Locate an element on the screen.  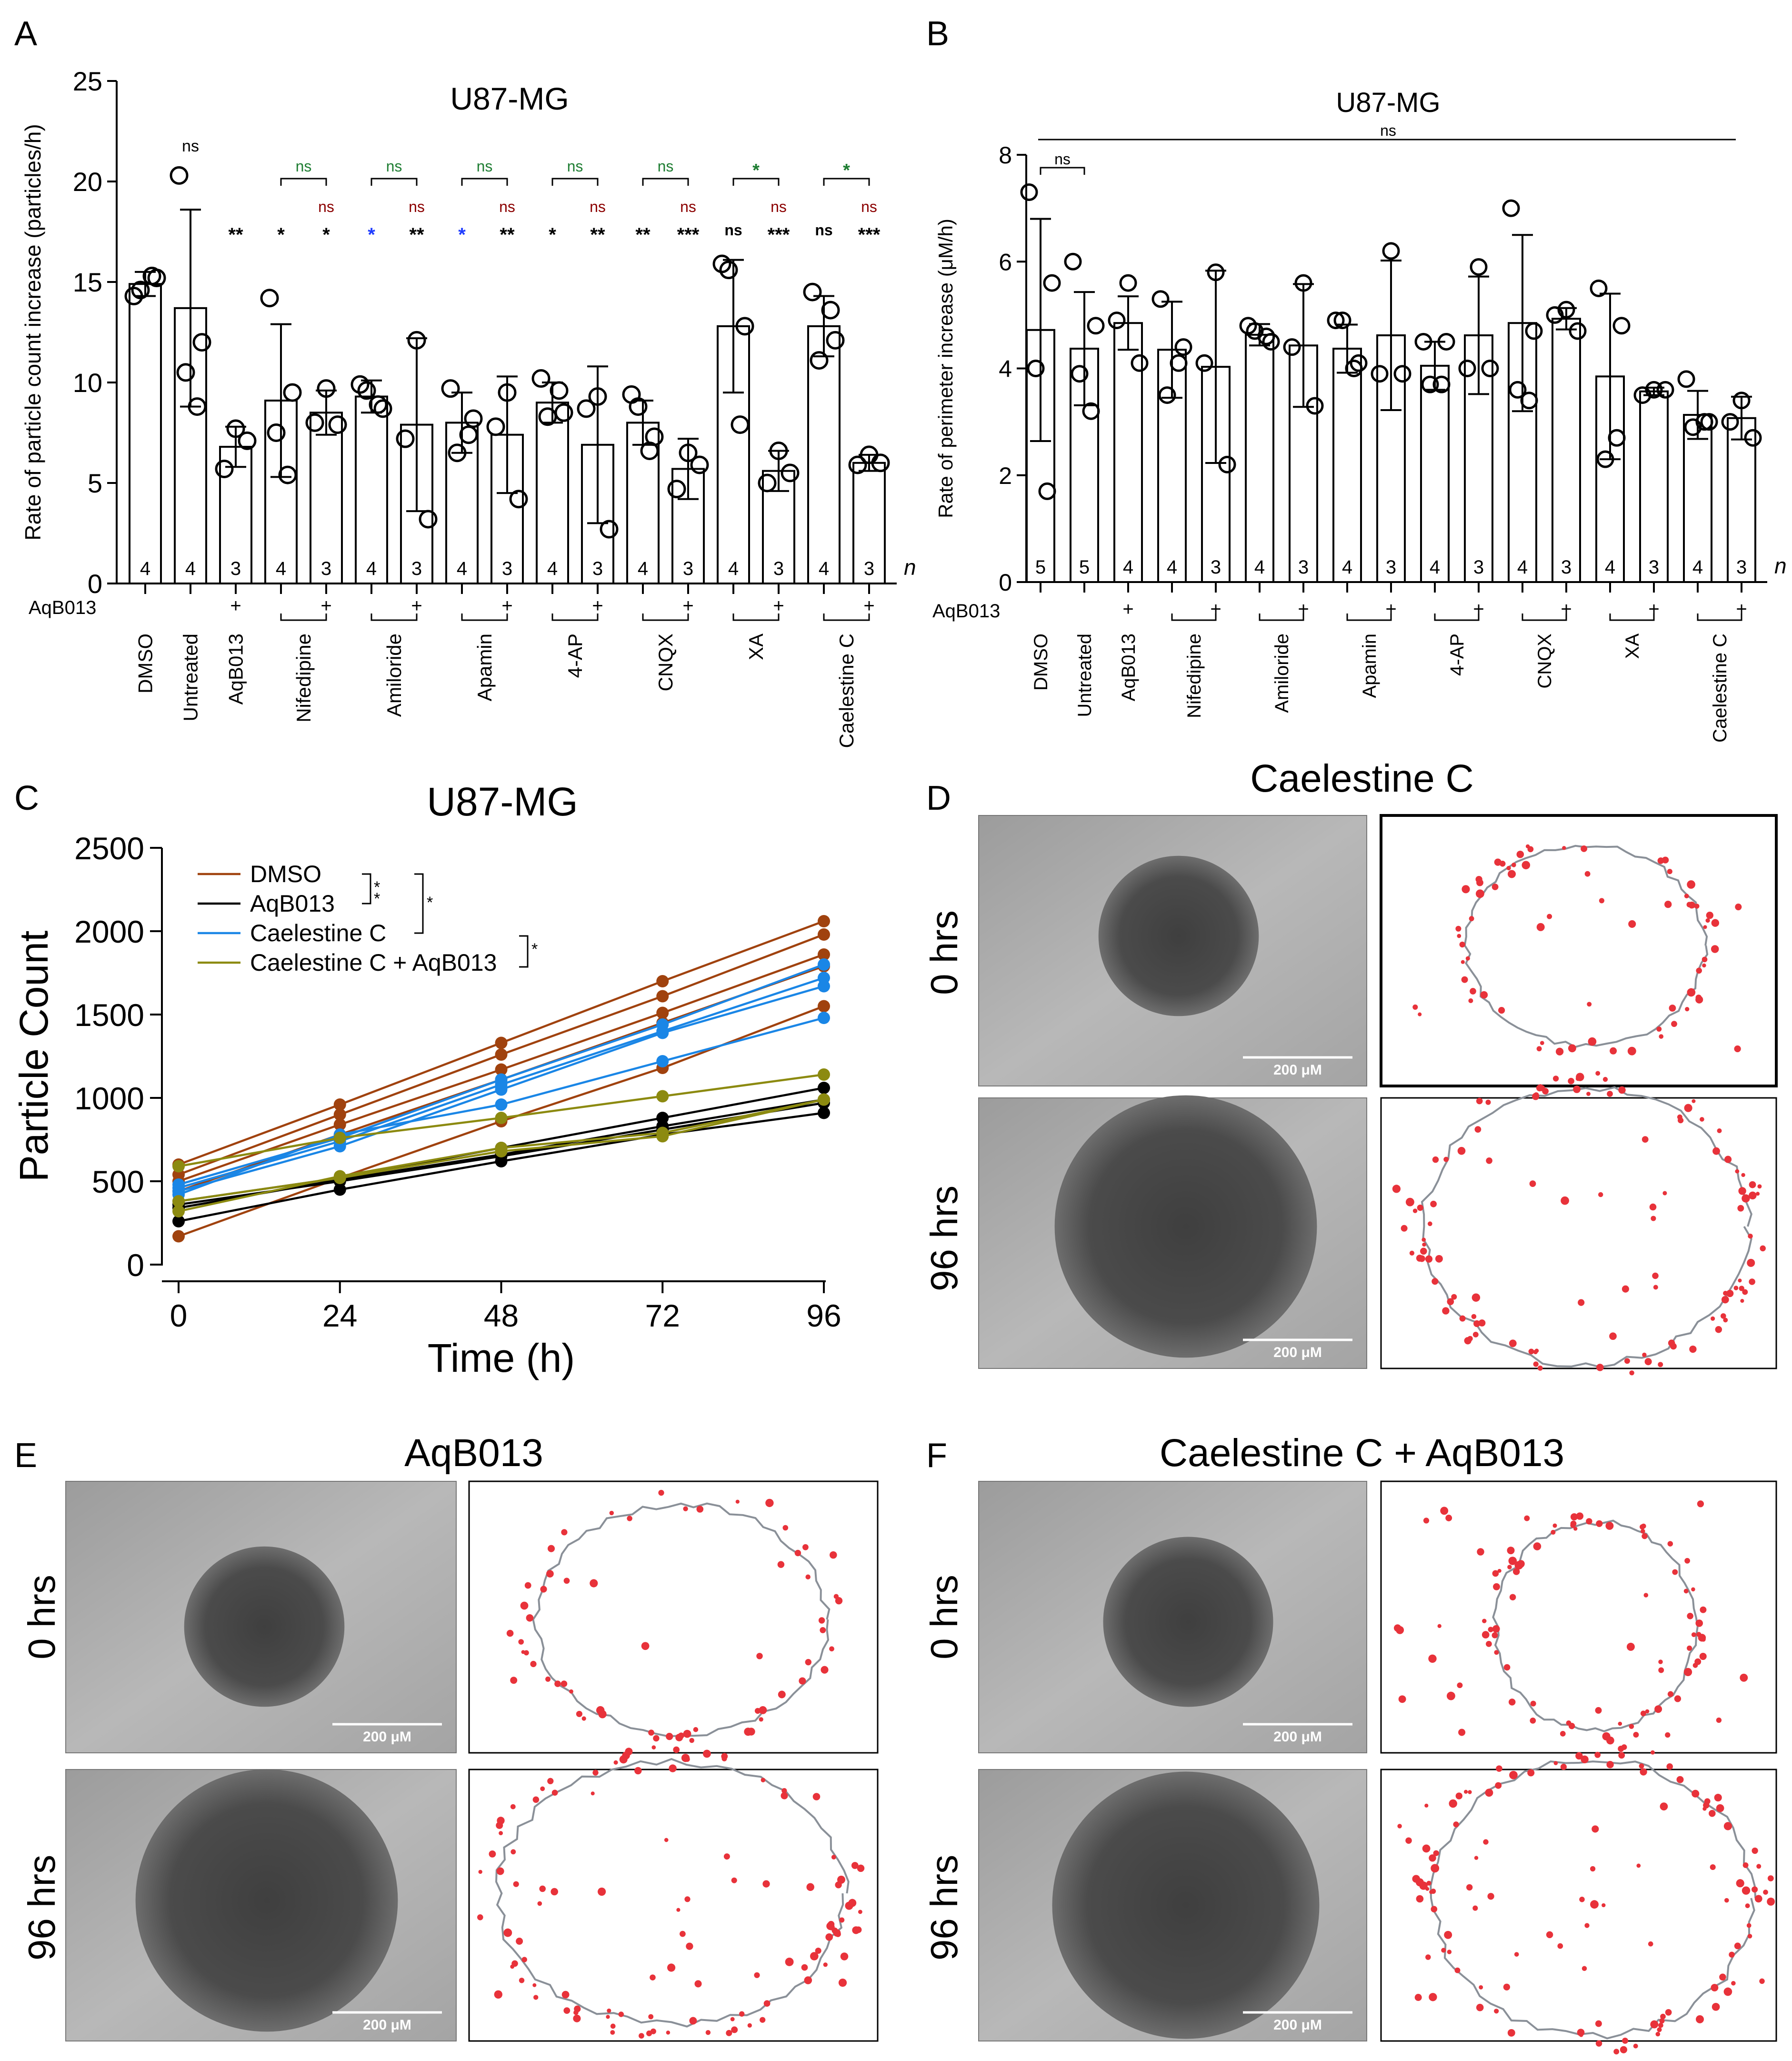
pair-ns-bracket is located at coordinates (1062, 171).